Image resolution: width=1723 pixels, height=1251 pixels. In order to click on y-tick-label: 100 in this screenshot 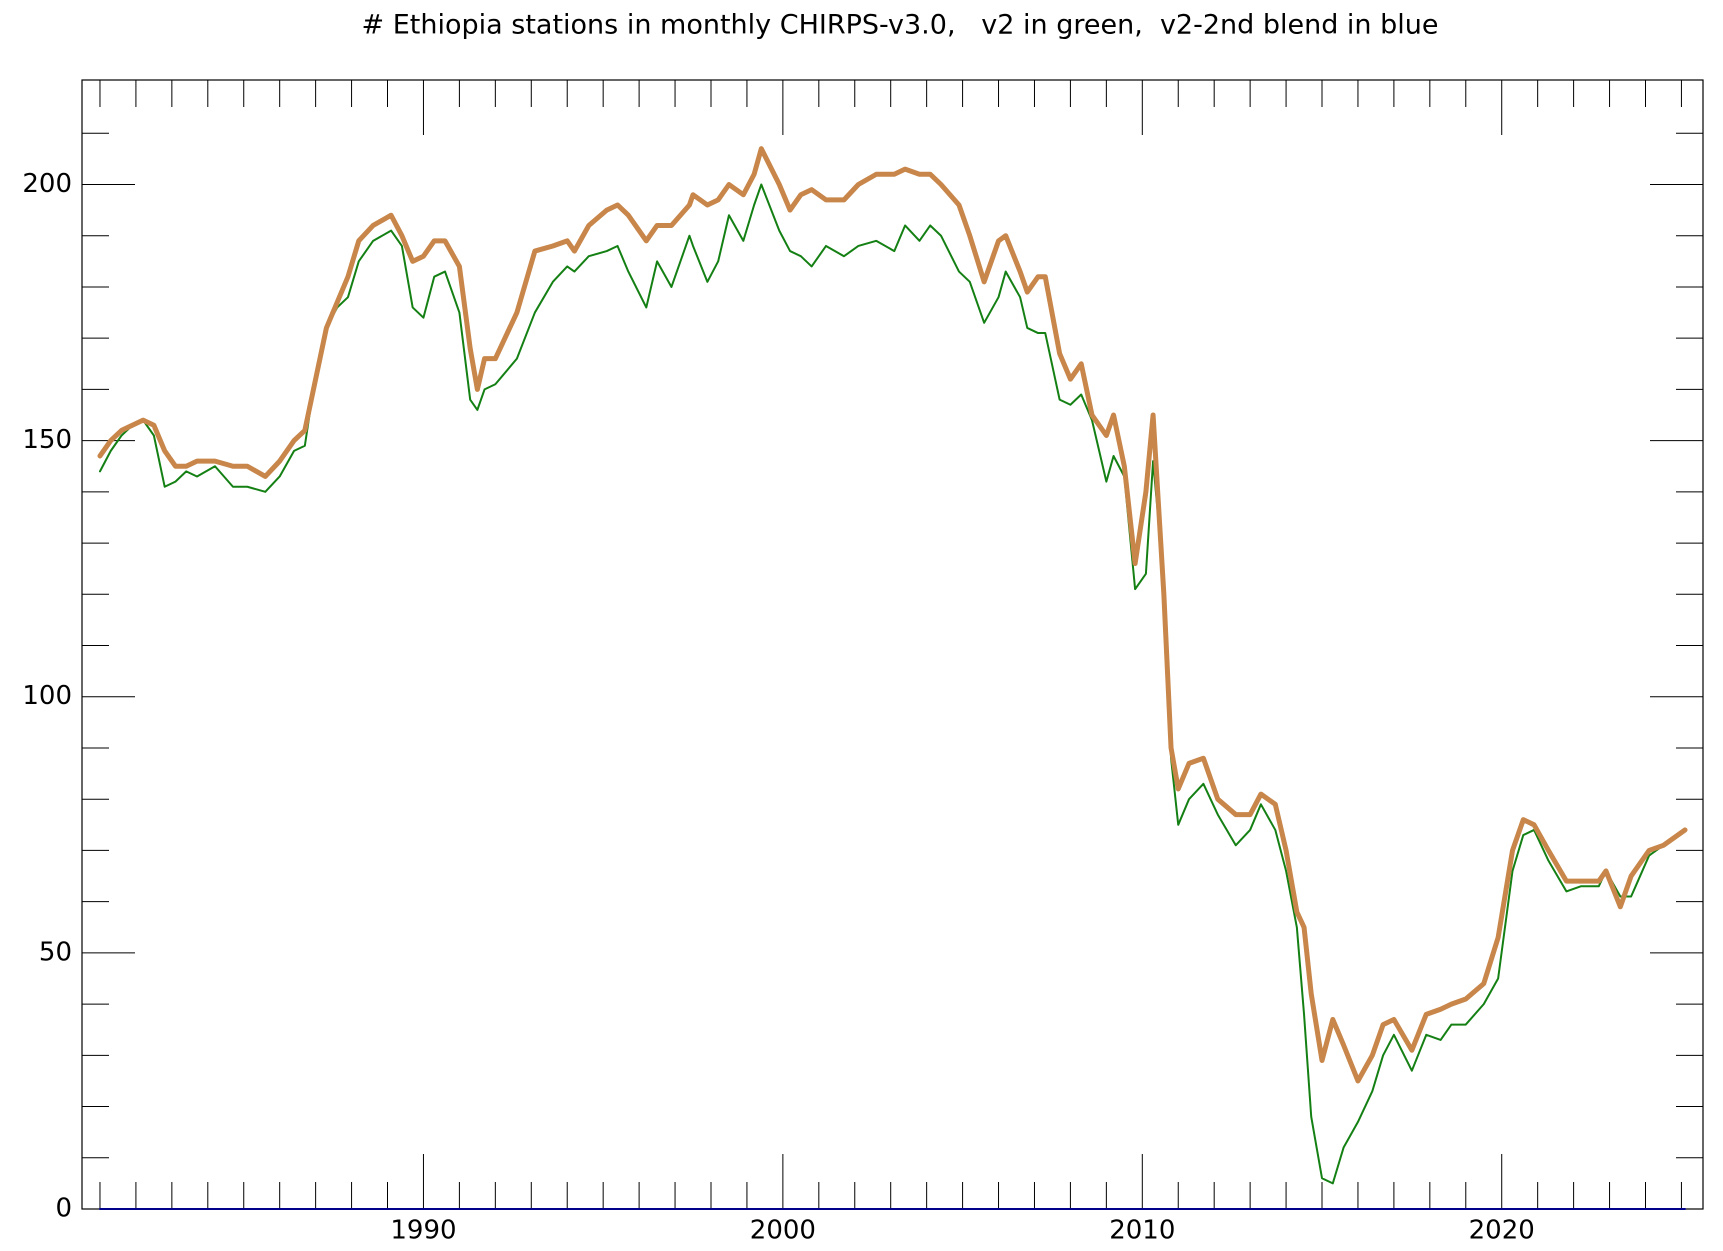, I will do `click(47, 696)`.